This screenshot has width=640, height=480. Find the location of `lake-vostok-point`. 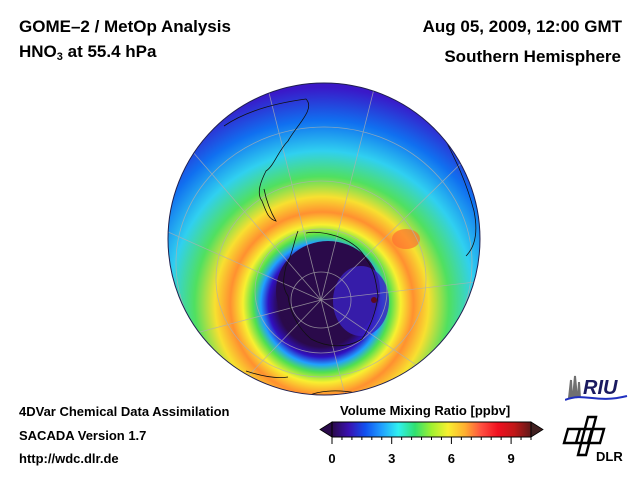

lake-vostok-point is located at coordinates (374, 300).